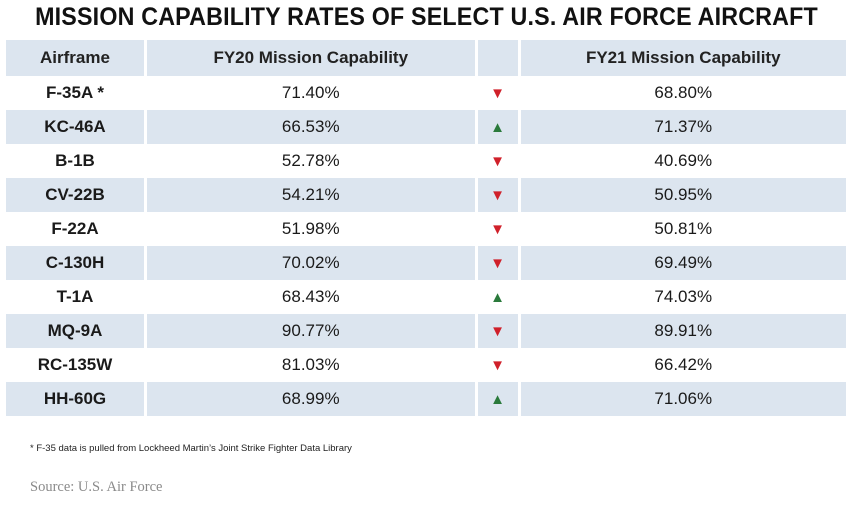 This screenshot has width=853, height=506. I want to click on fy20-value-cell: 52.78%, so click(312, 161).